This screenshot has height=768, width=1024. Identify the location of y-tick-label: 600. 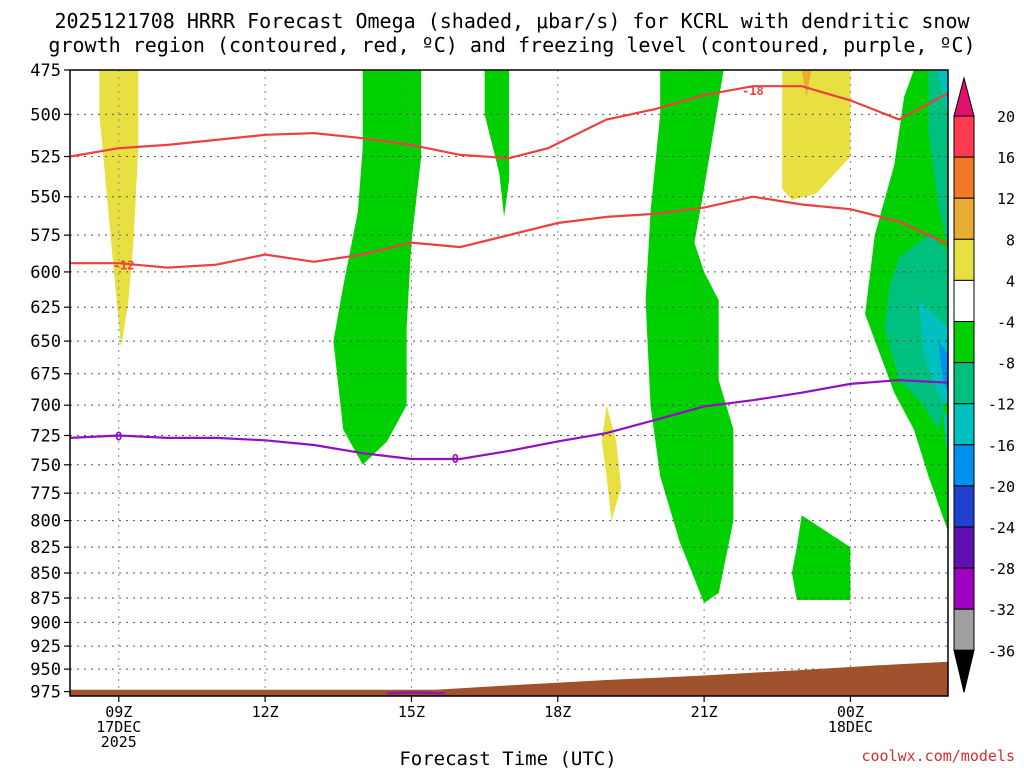
(45, 273).